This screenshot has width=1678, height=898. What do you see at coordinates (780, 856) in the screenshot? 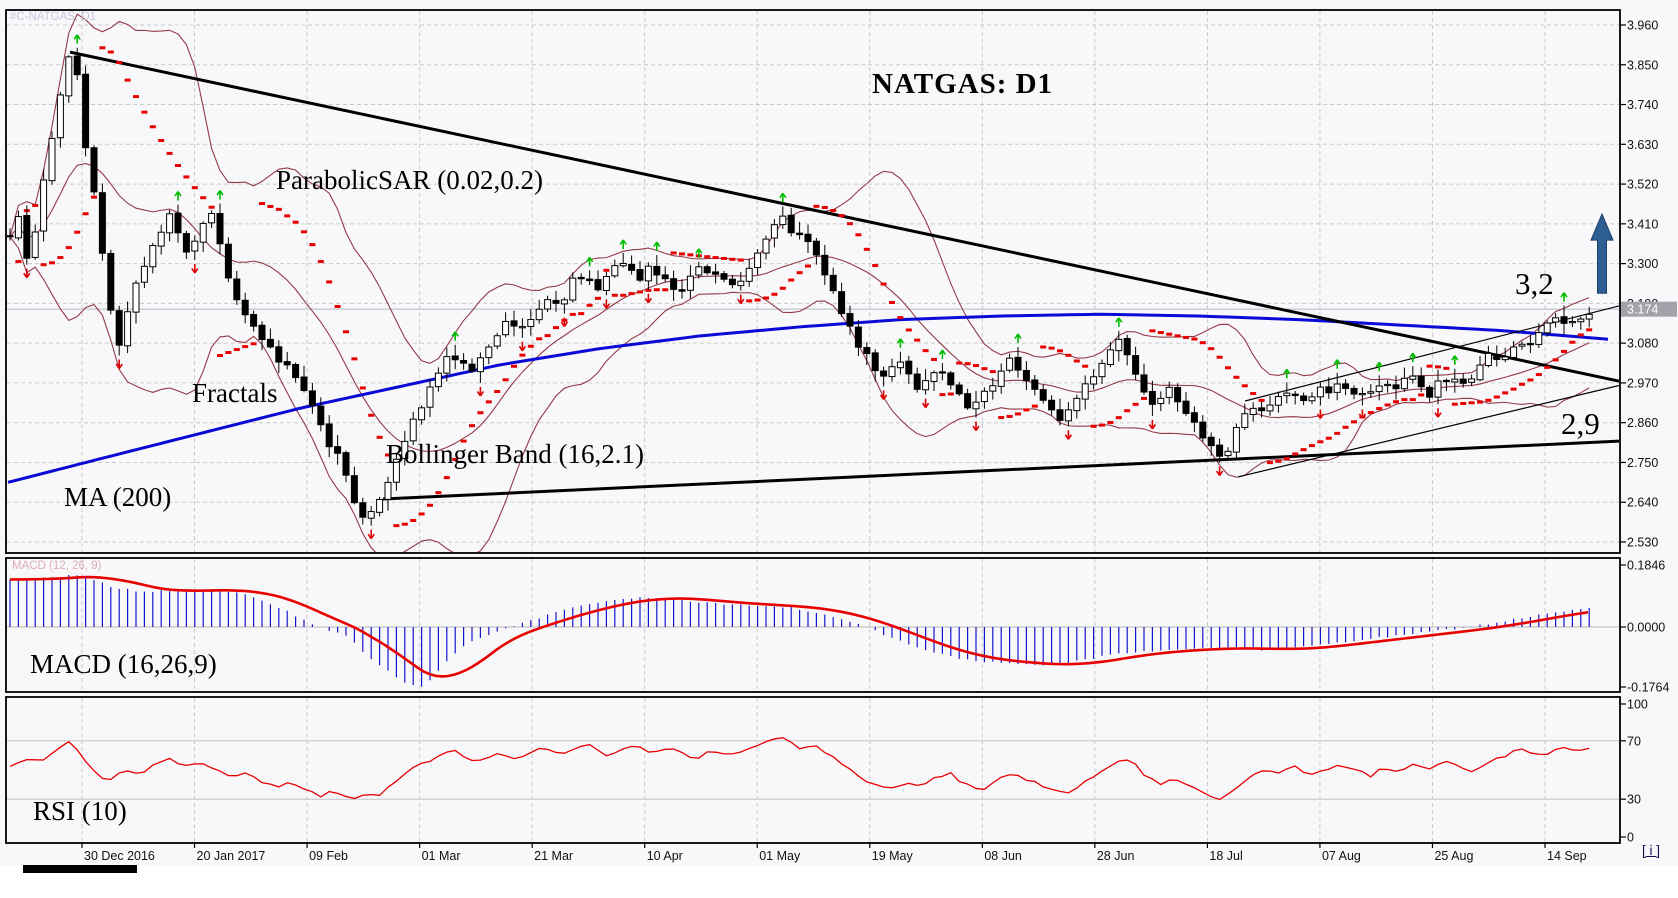
I see `date-tick-label: 01 May` at bounding box center [780, 856].